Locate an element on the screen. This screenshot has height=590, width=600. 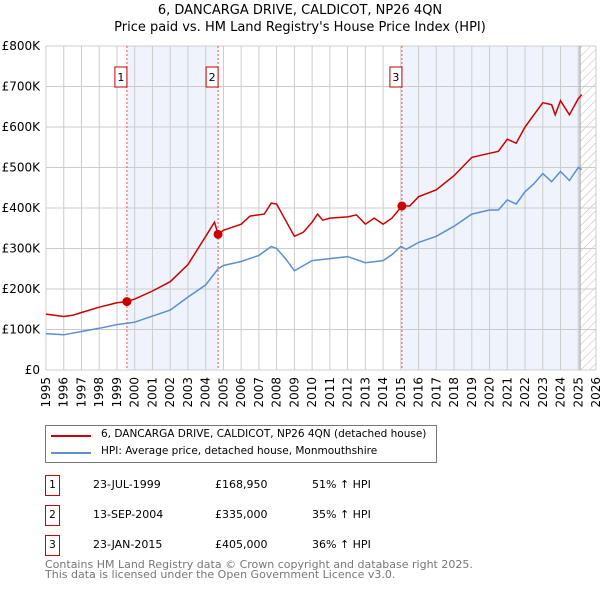
y-tick-label: £700K is located at coordinates (22, 87).